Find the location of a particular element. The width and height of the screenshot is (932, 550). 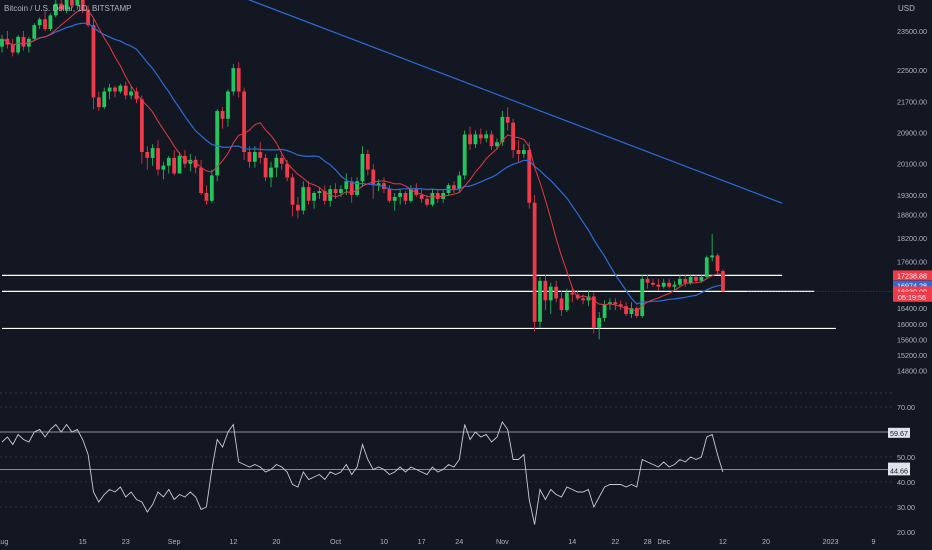

time-tick-label: 9 is located at coordinates (874, 541).